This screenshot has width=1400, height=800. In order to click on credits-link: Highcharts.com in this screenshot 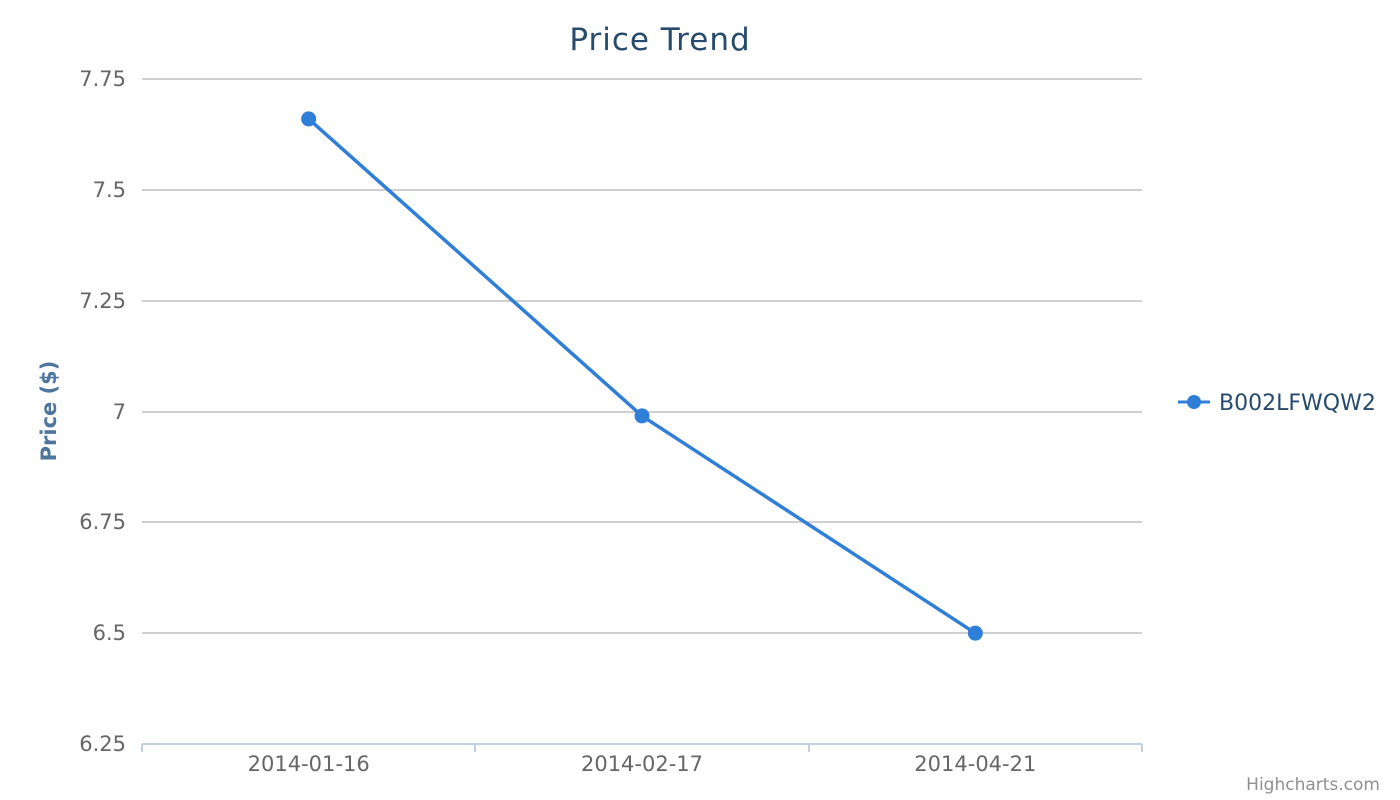, I will do `click(1313, 785)`.